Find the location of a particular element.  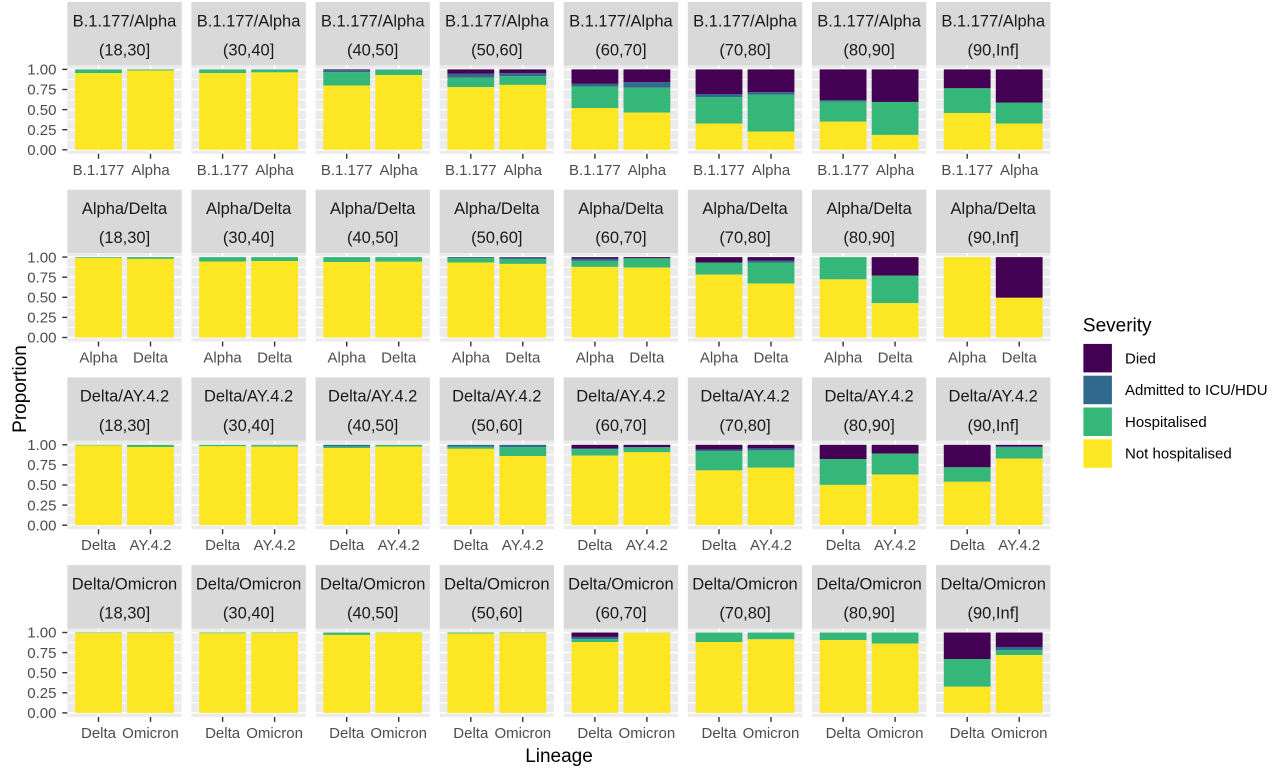

svg-text: Died is located at coordinates (1140, 358).